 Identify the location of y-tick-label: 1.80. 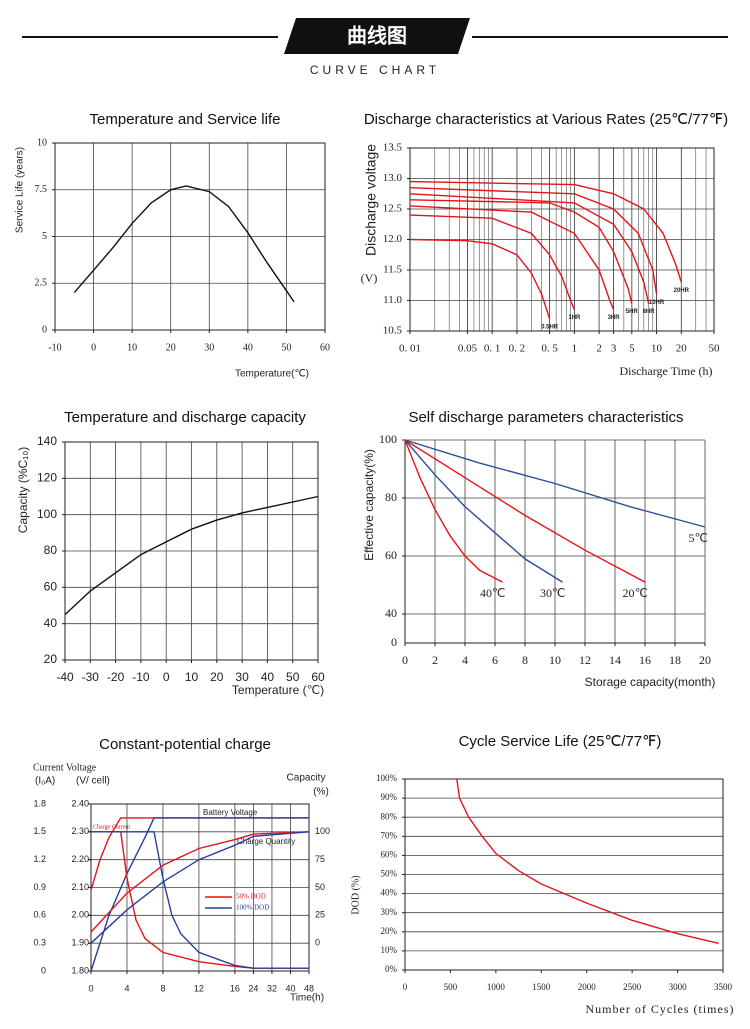
(80, 970).